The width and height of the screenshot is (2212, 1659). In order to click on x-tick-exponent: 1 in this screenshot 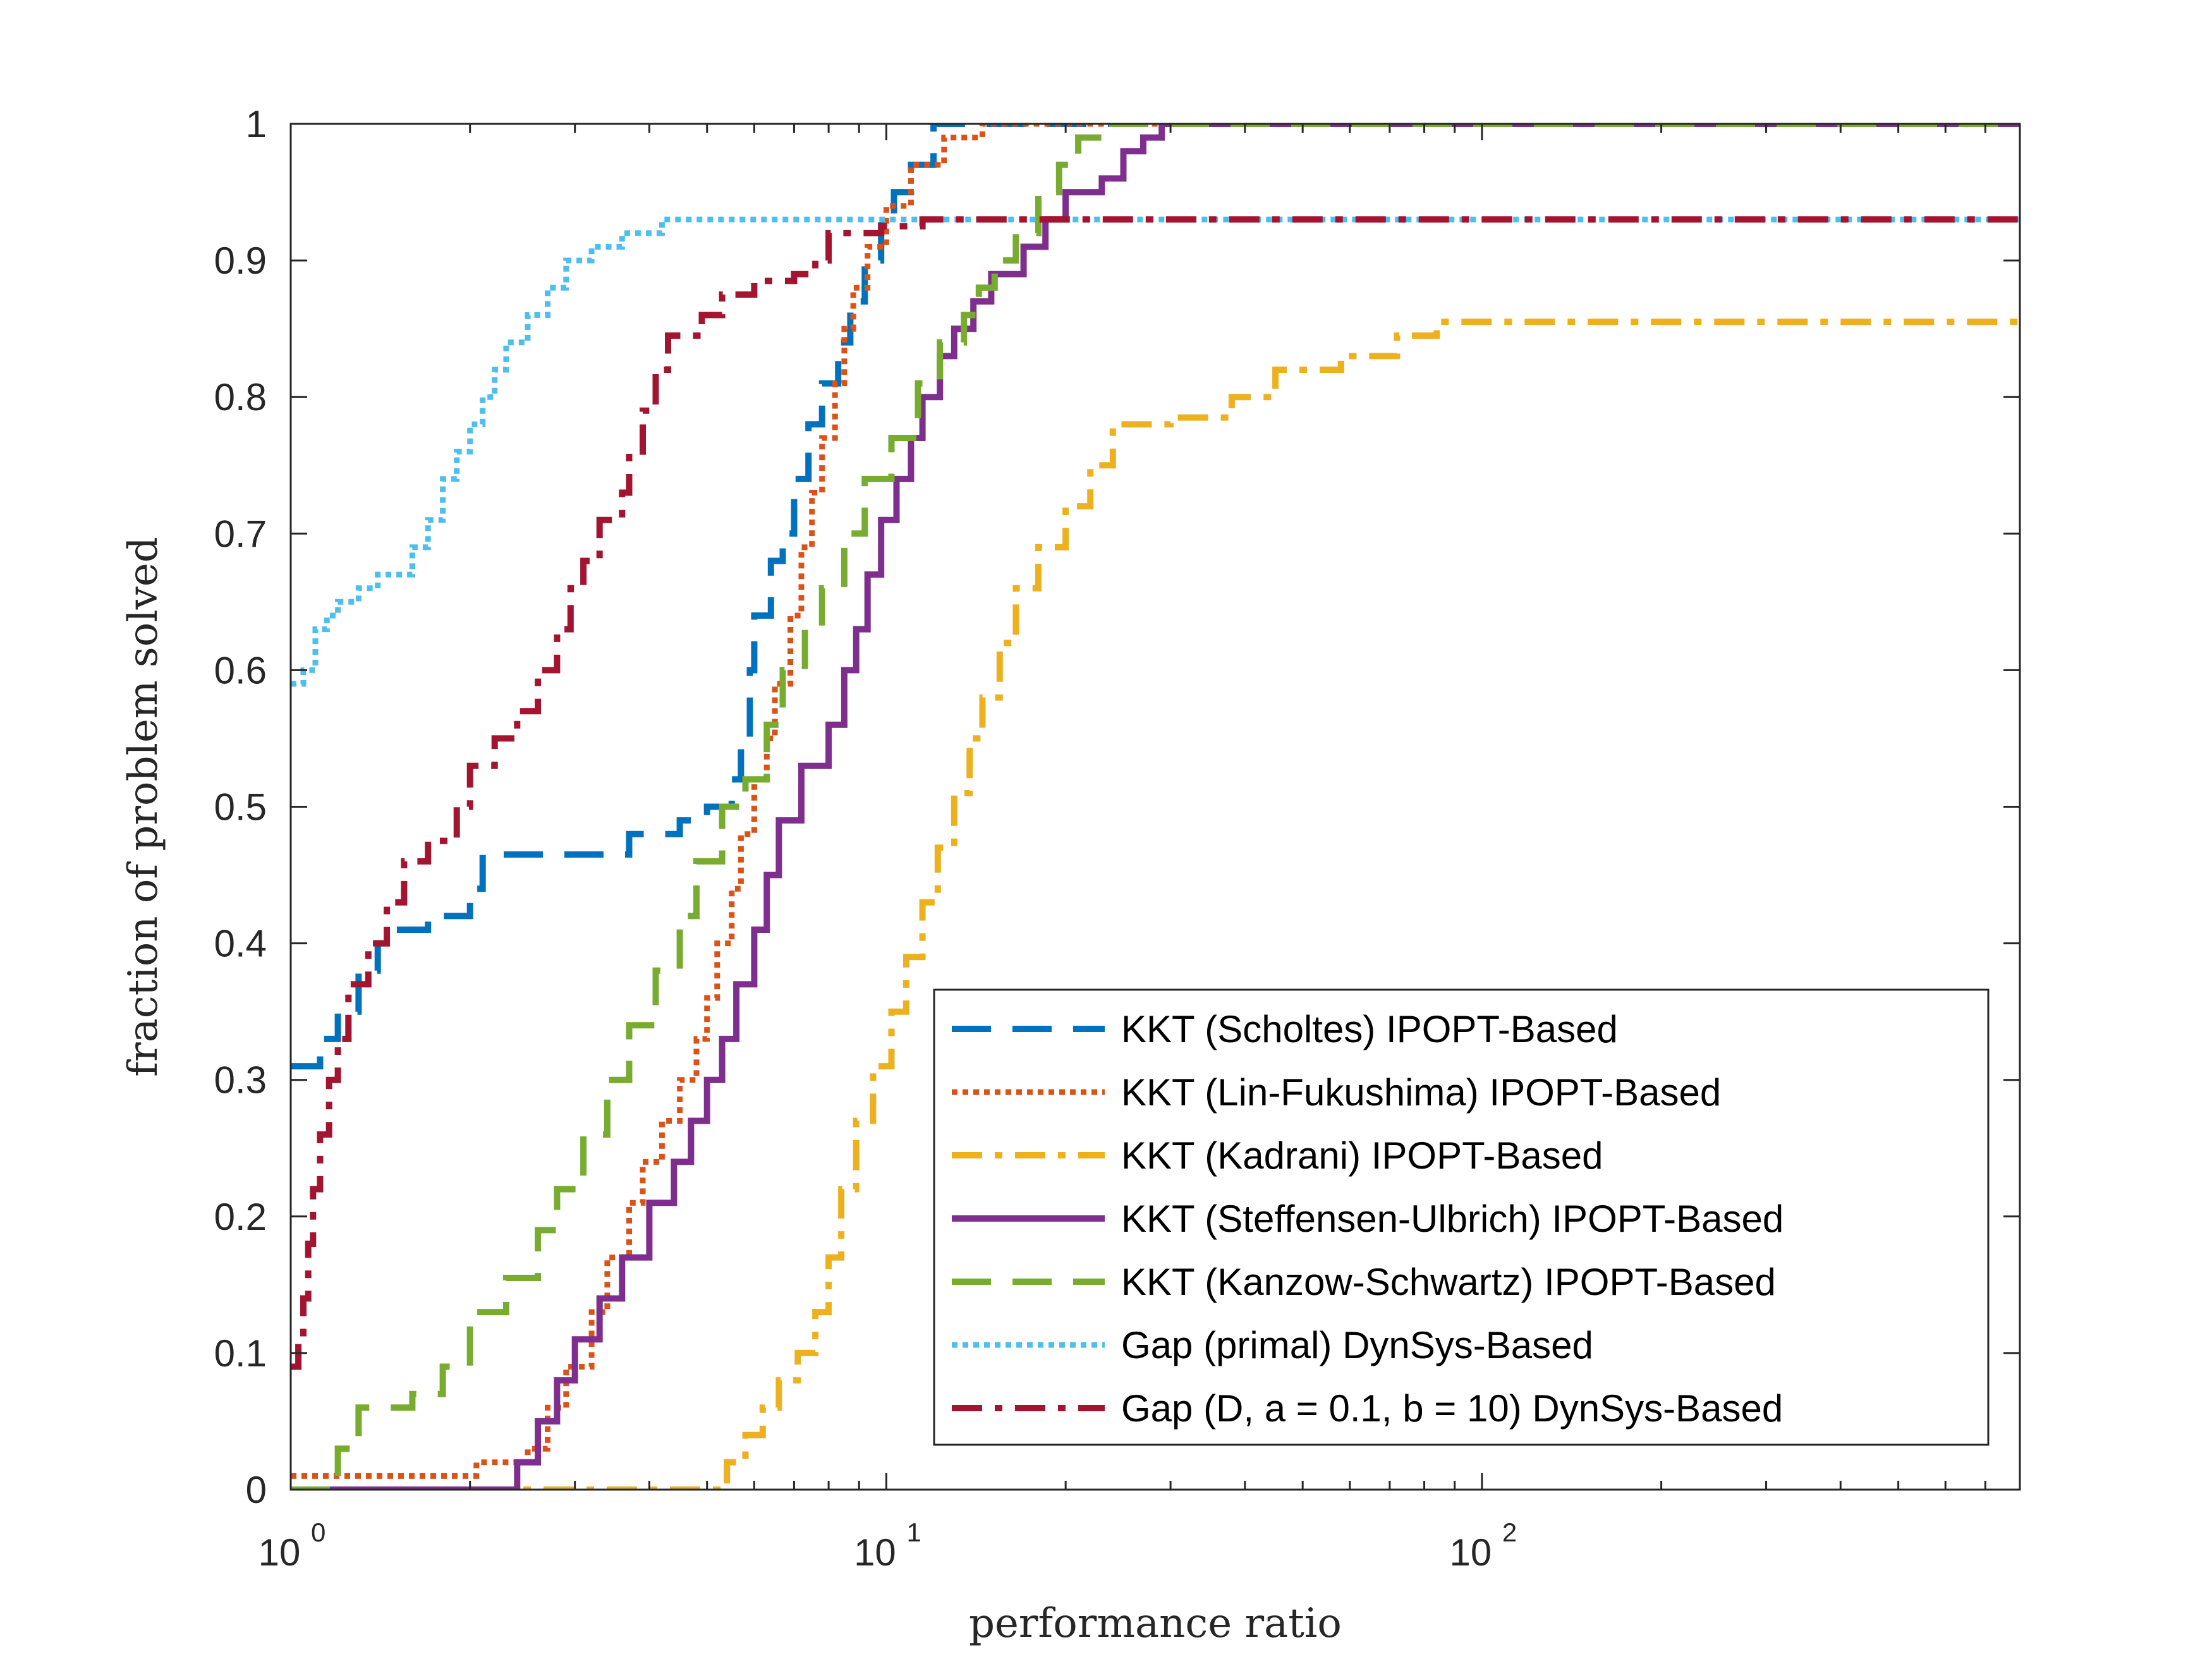, I will do `click(913, 1532)`.